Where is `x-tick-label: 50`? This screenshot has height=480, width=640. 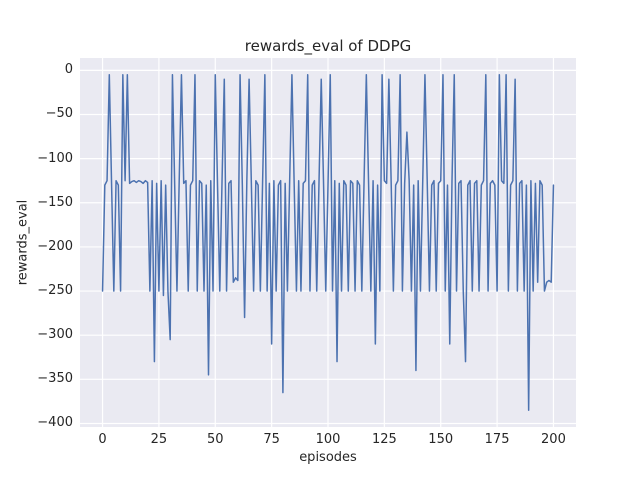
x-tick-label: 50 is located at coordinates (215, 439).